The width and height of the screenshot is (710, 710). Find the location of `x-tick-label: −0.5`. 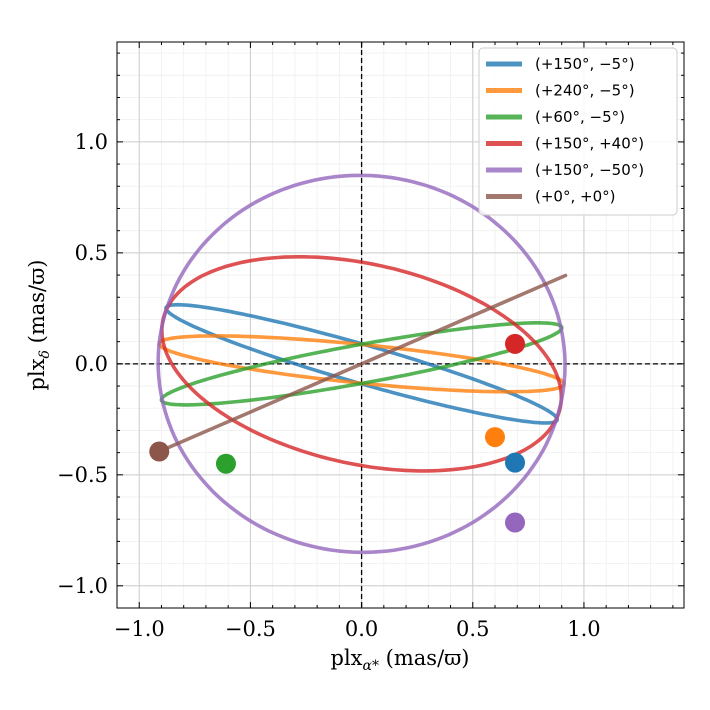

x-tick-label: −0.5 is located at coordinates (250, 629).